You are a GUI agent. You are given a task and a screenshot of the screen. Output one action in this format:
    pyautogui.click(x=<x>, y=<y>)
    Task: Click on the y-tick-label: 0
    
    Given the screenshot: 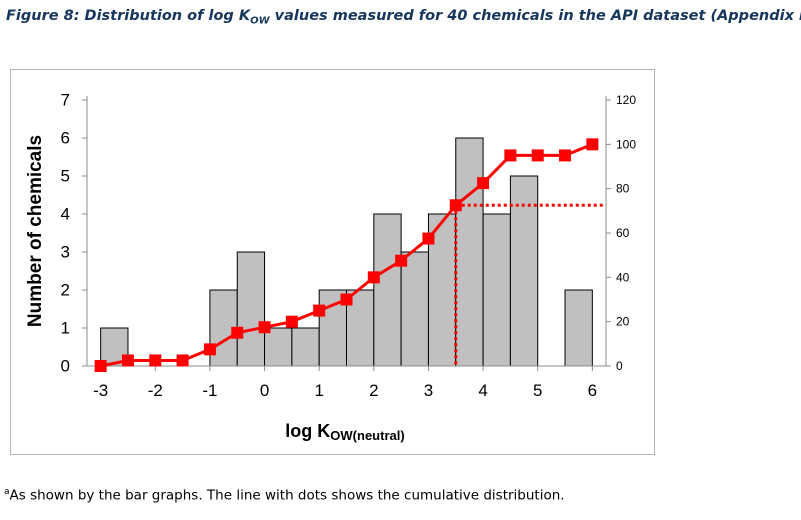 What is the action you would take?
    pyautogui.click(x=65, y=366)
    